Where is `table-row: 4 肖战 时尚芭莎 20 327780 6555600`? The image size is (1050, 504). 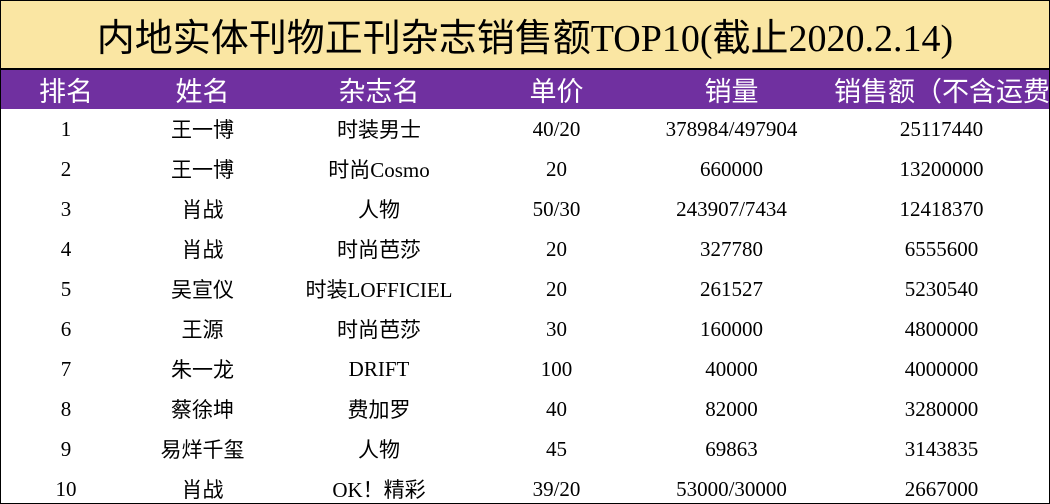
table-row: 4 肖战 时尚芭莎 20 327780 6555600 is located at coordinates (525, 249).